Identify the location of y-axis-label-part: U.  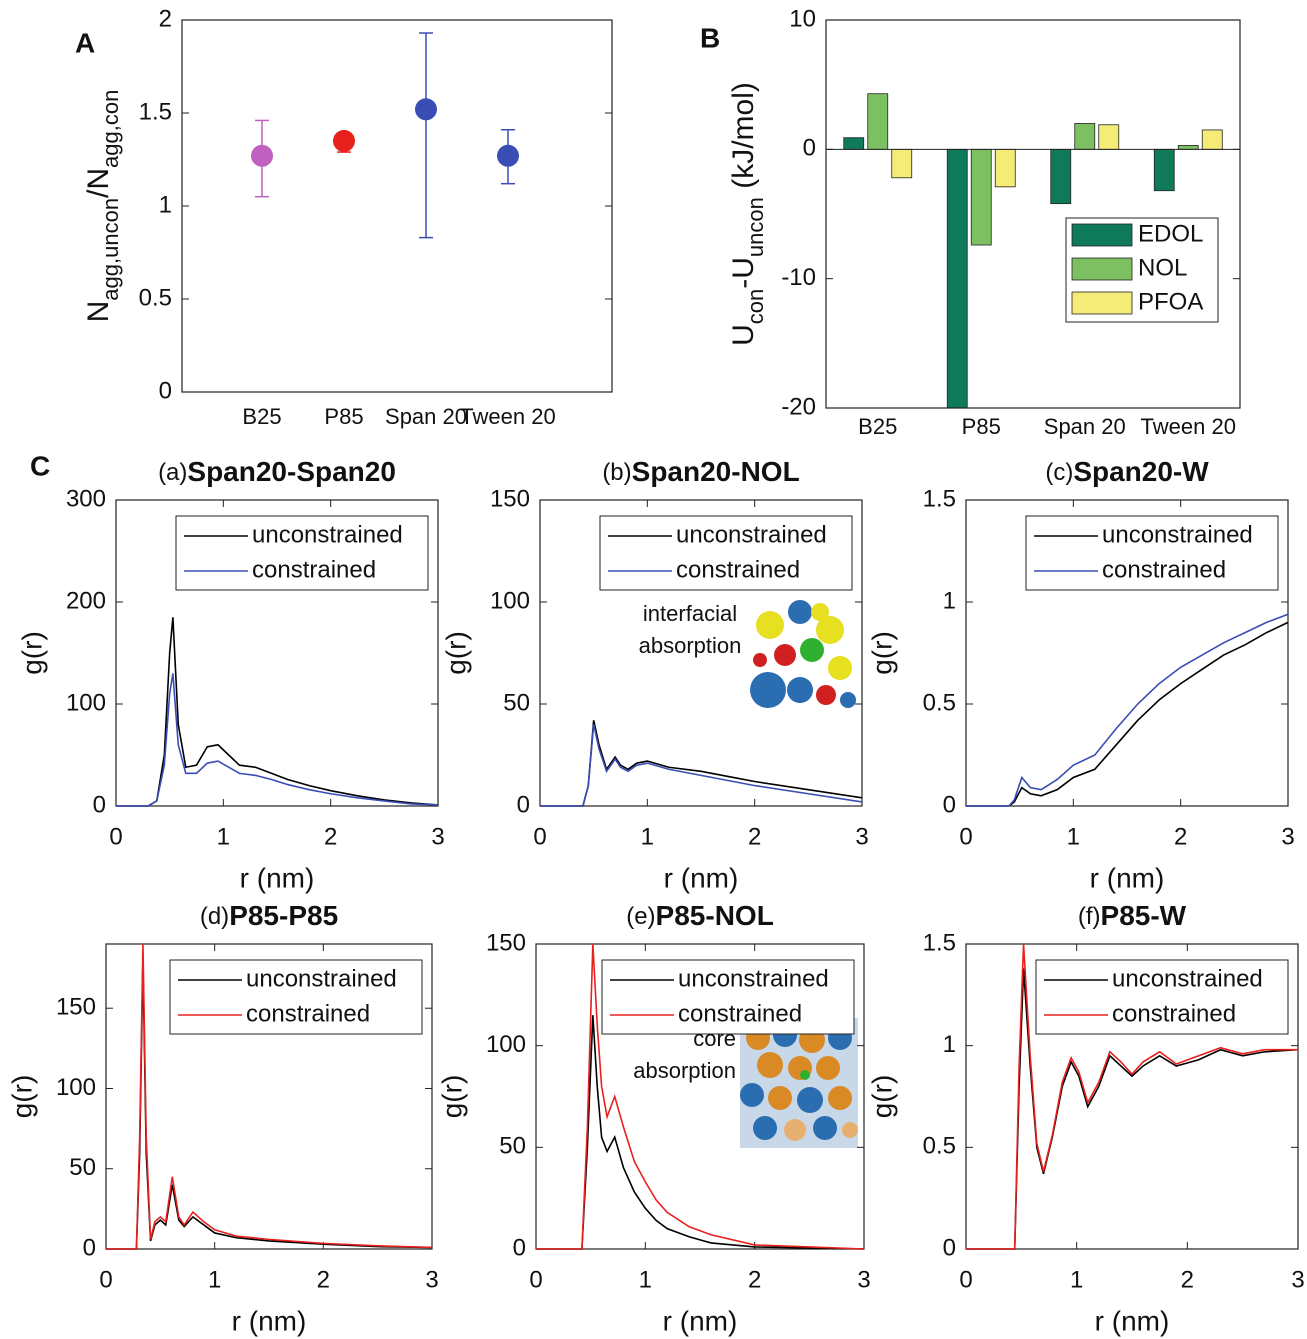
(743, 335).